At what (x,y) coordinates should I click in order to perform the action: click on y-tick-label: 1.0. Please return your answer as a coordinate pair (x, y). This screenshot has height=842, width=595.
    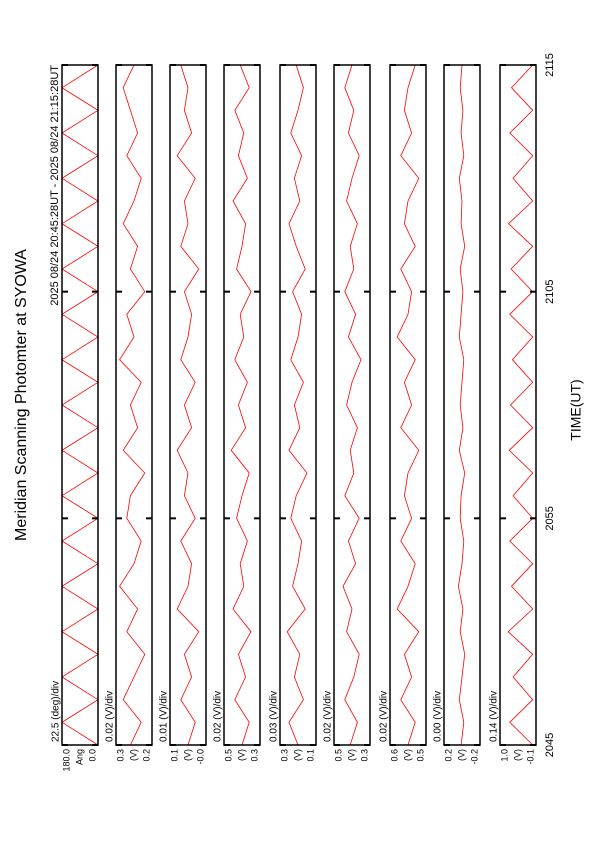
    Looking at the image, I should click on (504, 755).